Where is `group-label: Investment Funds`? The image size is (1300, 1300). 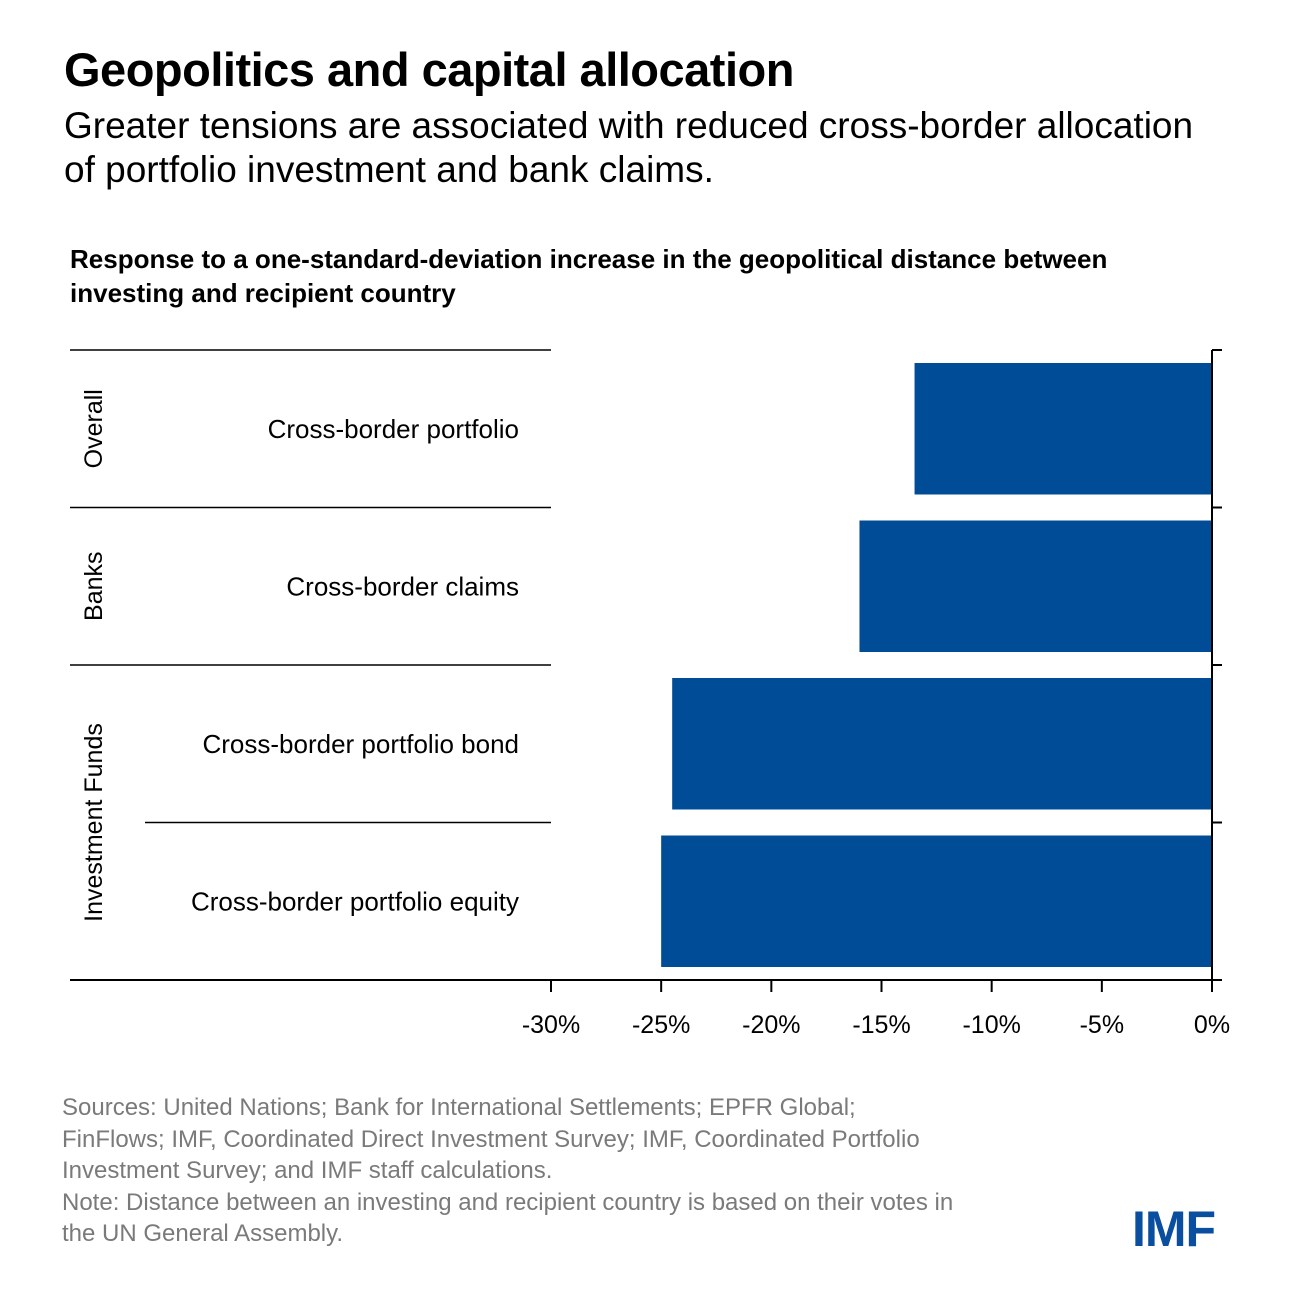 group-label: Investment Funds is located at coordinates (94, 822).